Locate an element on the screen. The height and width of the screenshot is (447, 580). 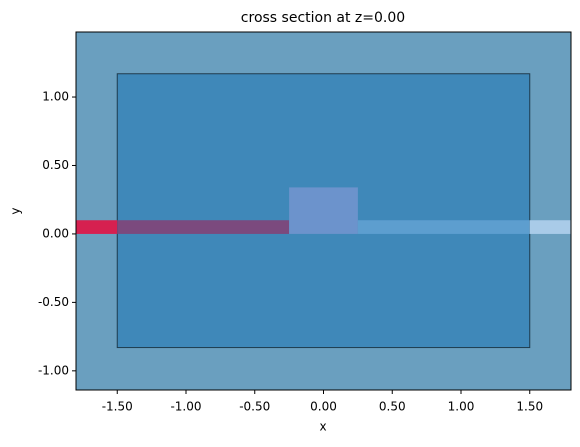
x-axis-label: x is located at coordinates (322, 427).